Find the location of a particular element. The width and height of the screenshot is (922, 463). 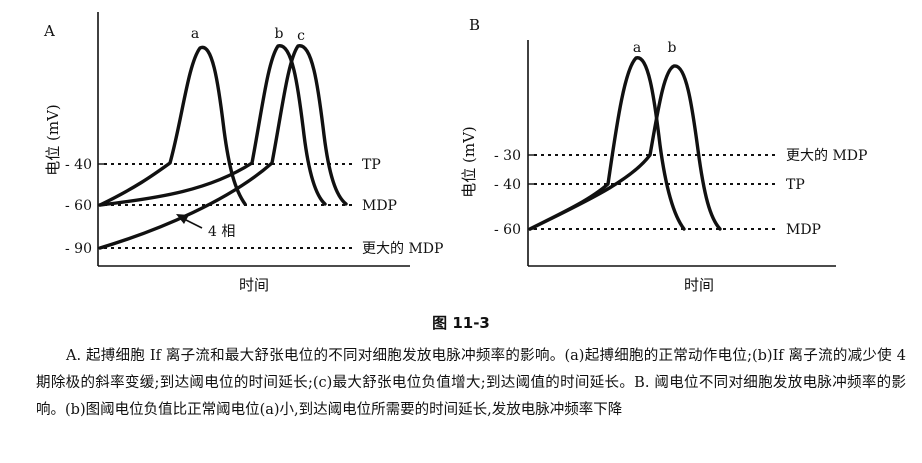

panel-b-greater-mdp-label: 更大的 MDP is located at coordinates (826, 156).